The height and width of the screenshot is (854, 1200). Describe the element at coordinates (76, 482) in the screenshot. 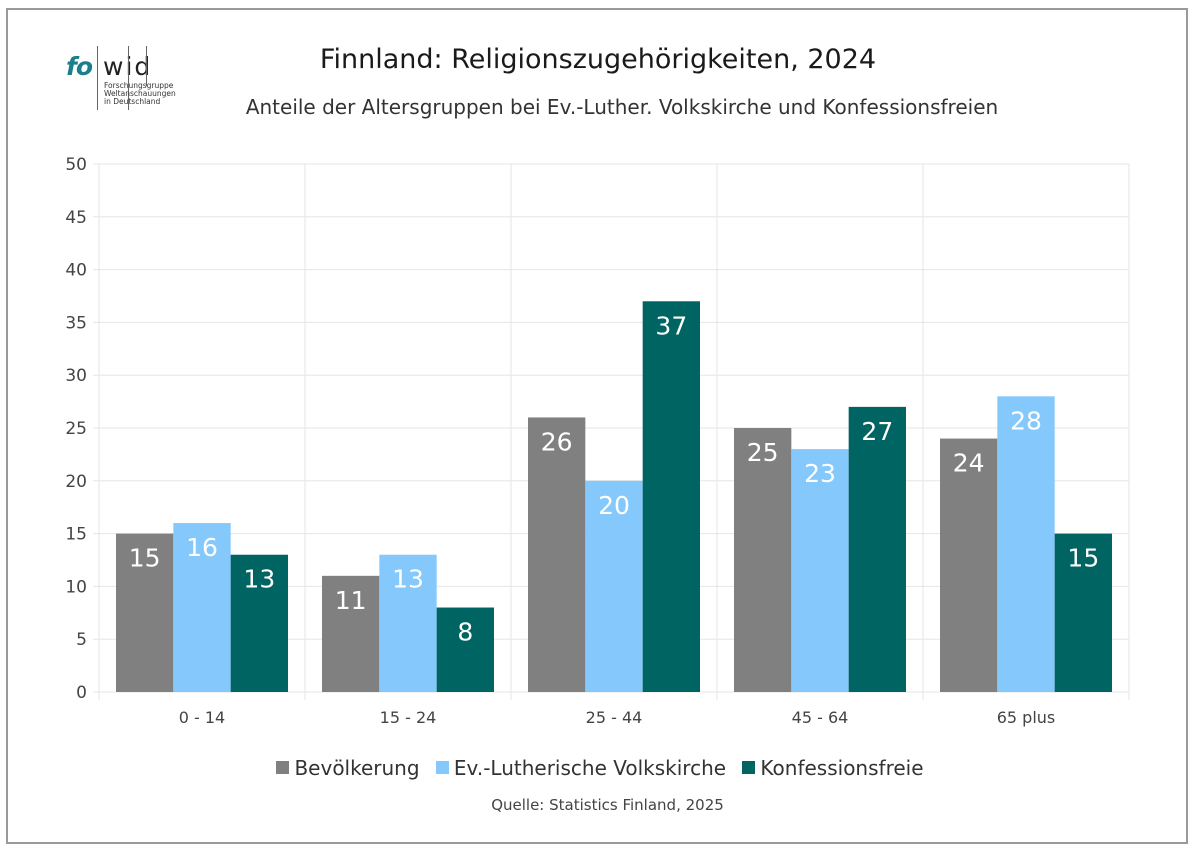

I see `y-tick-label: 20` at that location.